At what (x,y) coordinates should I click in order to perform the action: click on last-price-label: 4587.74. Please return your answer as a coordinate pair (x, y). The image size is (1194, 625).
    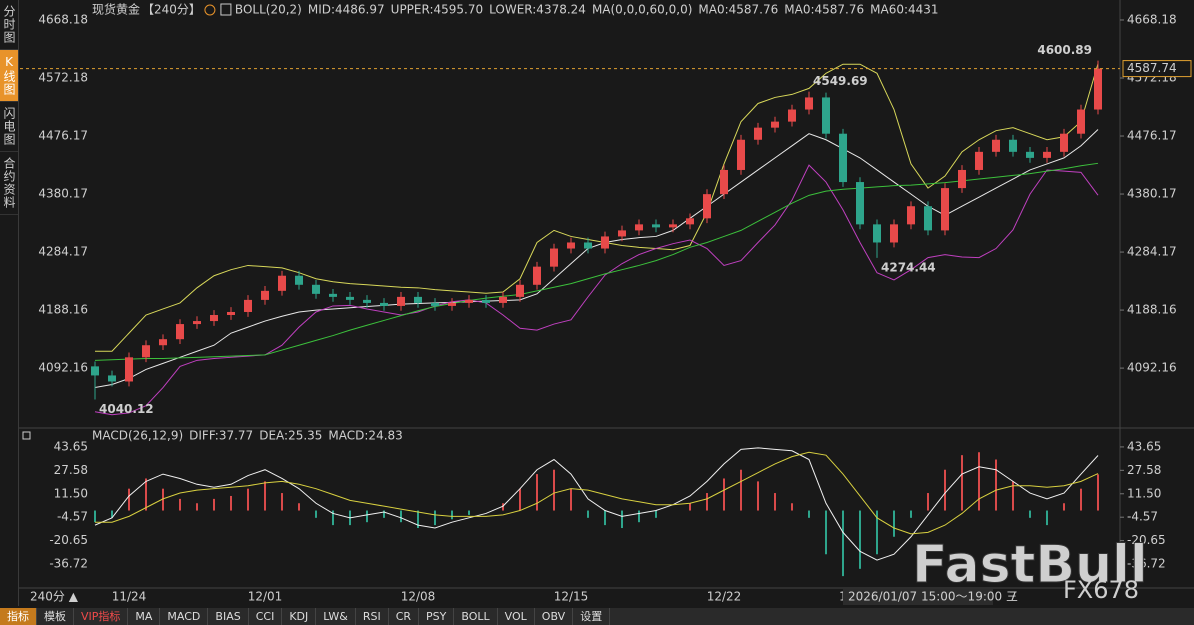
    Looking at the image, I should click on (1152, 68).